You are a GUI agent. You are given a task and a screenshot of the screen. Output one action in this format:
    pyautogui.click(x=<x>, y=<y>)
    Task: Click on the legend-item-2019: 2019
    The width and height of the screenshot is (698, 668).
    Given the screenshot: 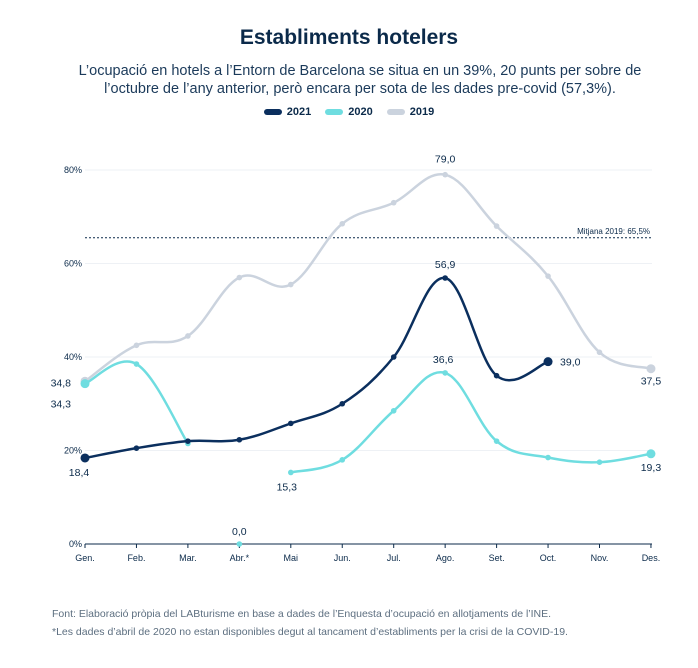 What is the action you would take?
    pyautogui.click(x=410, y=112)
    